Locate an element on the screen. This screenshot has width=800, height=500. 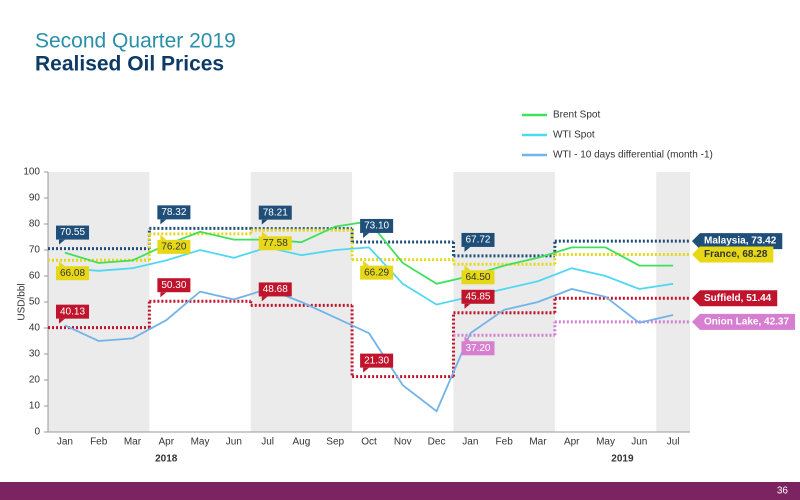
y-tick-label: 80 is located at coordinates (35, 224).